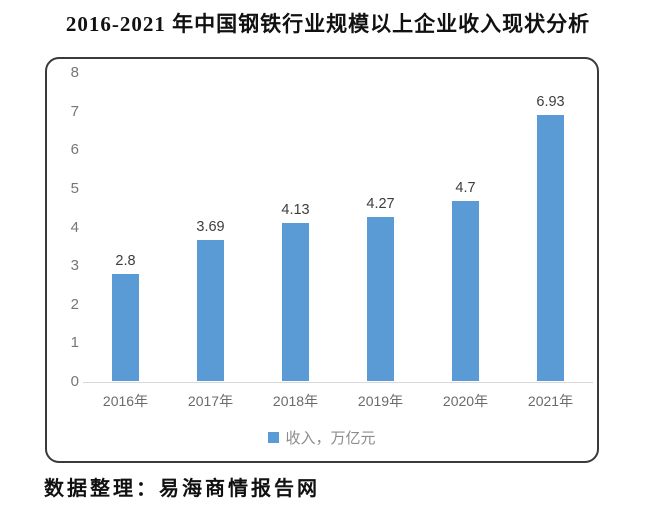 The height and width of the screenshot is (515, 656). I want to click on chart-title: 2016-2021 年中国钢铁行业规模以上企业收入现状分析, so click(328, 24).